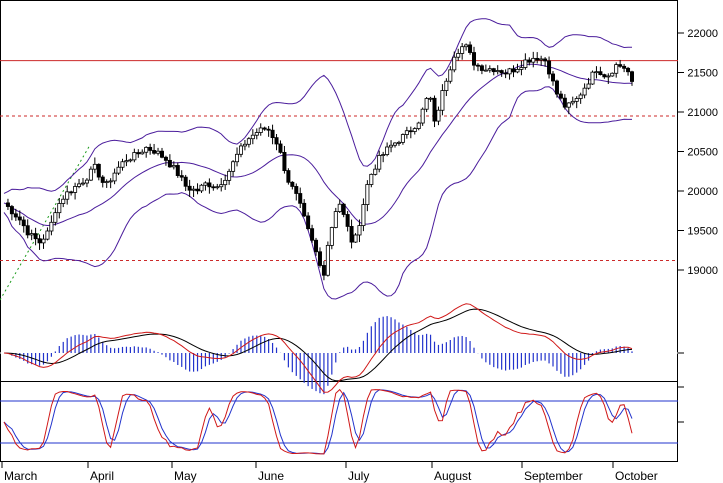 This screenshot has height=483, width=723. I want to click on month-label: May, so click(185, 476).